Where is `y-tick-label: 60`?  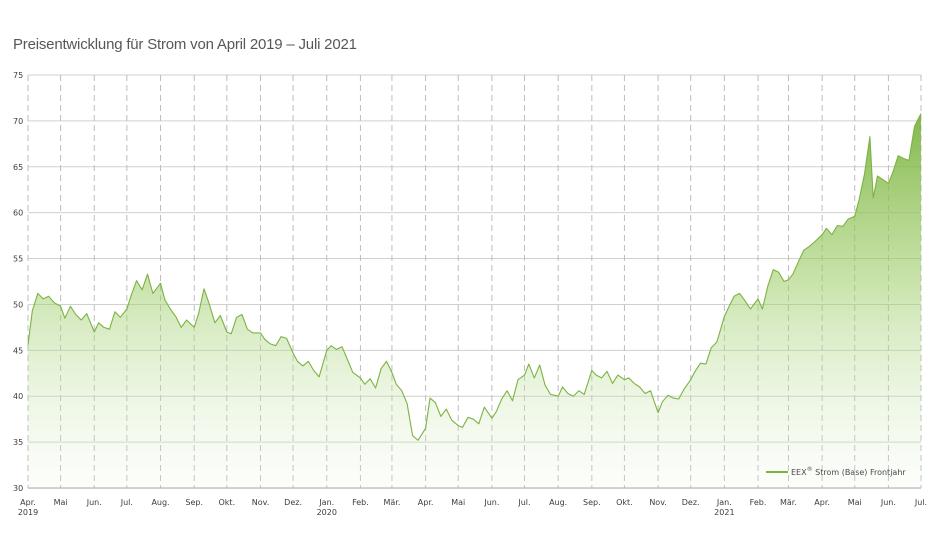
y-tick-label: 60 is located at coordinates (18, 213).